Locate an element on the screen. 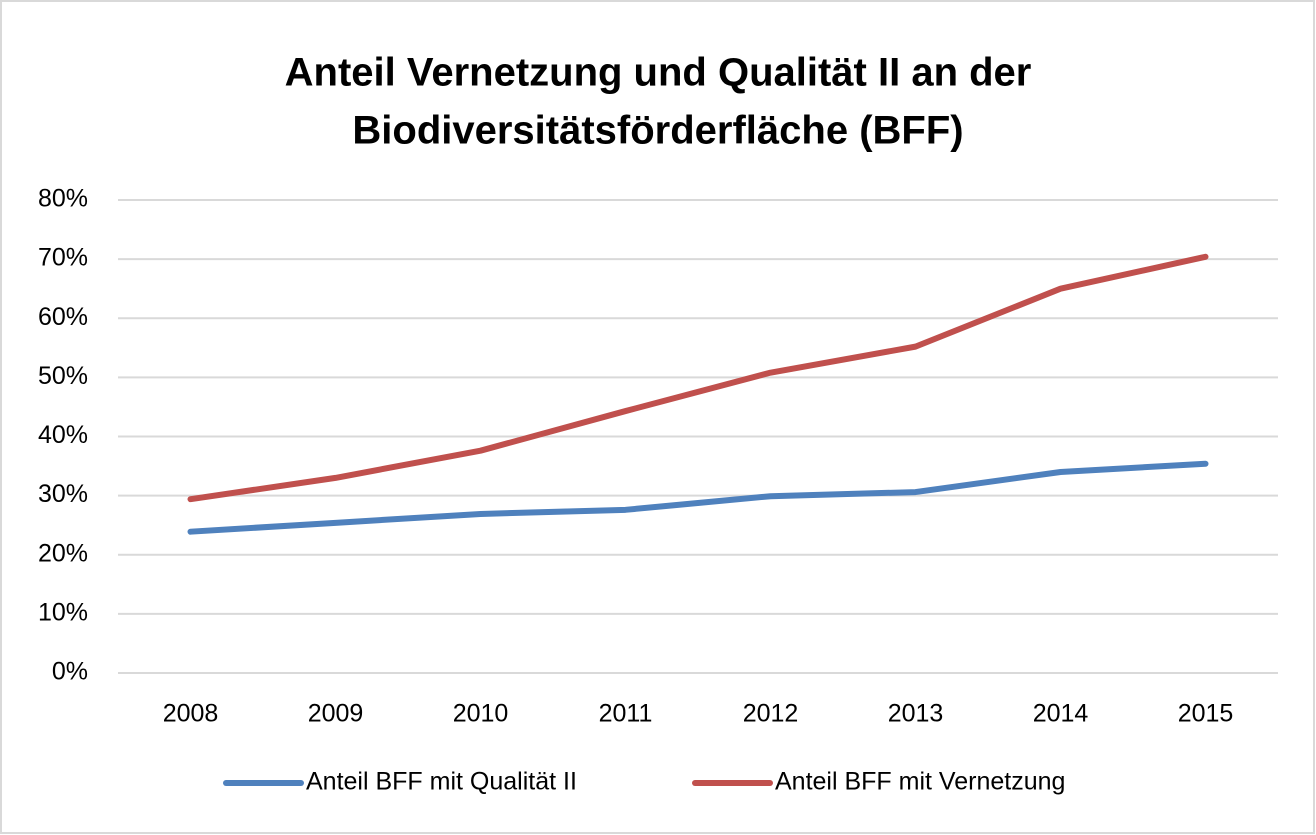 This screenshot has height=835, width=1316. y-tick-label: 10% is located at coordinates (63, 612).